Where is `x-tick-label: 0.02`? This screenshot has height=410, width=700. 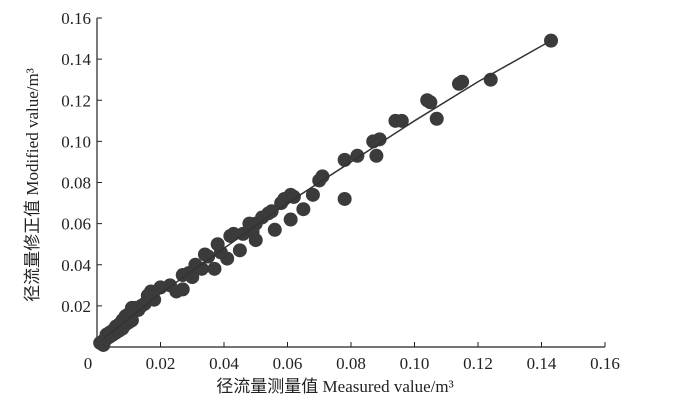
x-tick-label: 0.02 is located at coordinates (161, 363).